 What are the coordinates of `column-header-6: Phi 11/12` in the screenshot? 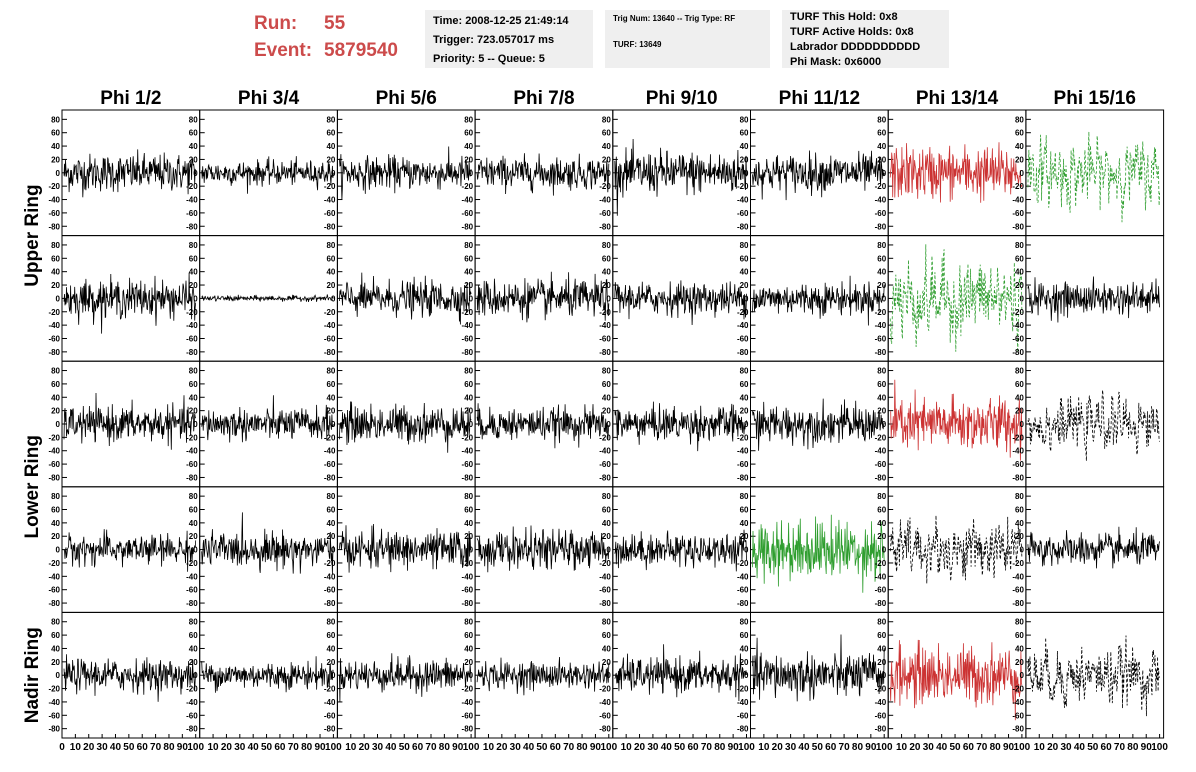 It's located at (819, 98).